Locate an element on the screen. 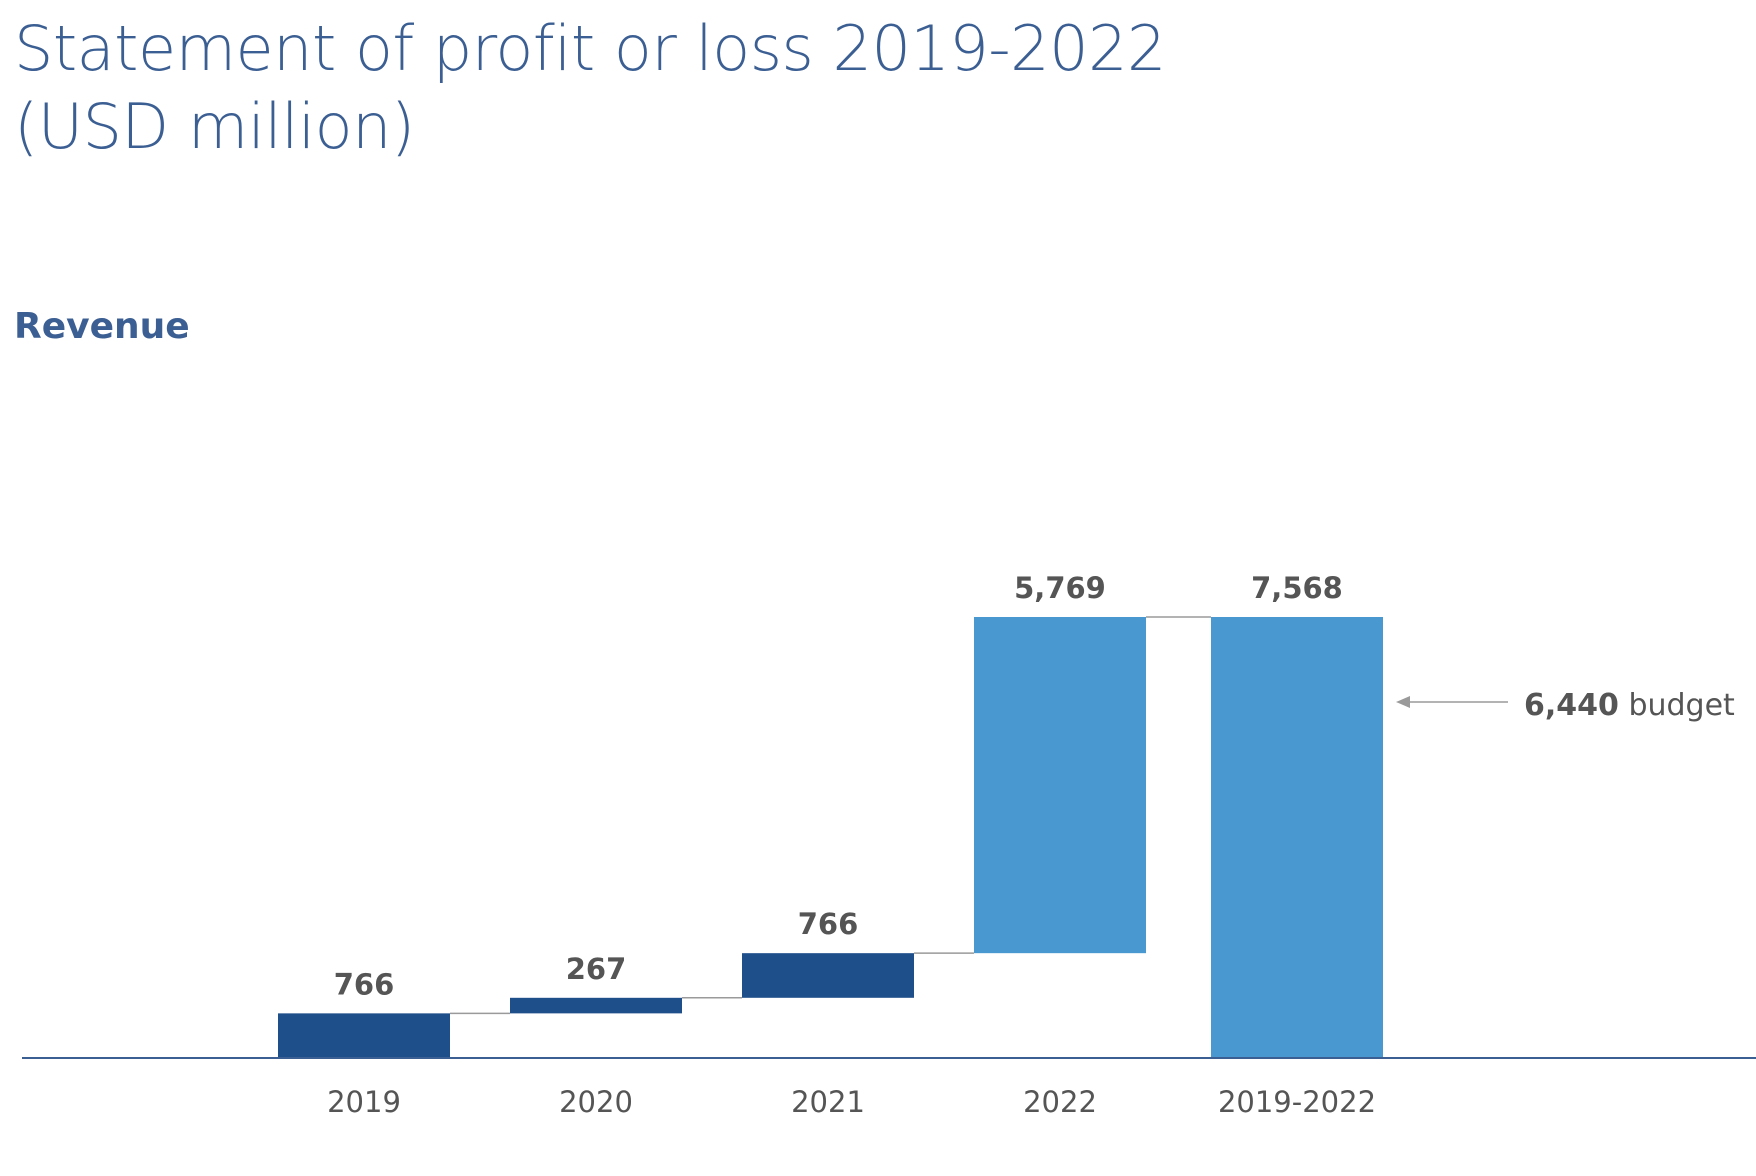 Image resolution: width=1756 pixels, height=1176 pixels. chart-subtitle: Revenue is located at coordinates (102, 326).